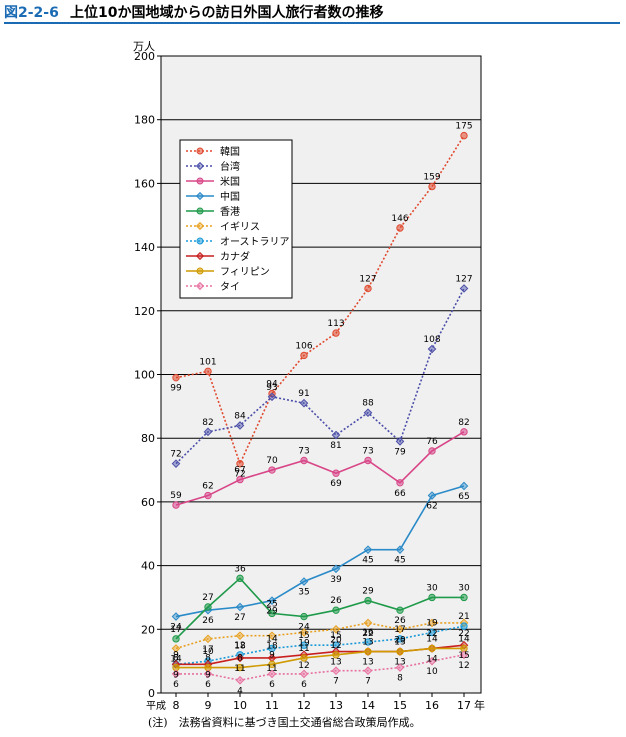 This screenshot has width=626, height=737. What do you see at coordinates (336, 484) in the screenshot?
I see `data-label: 69` at bounding box center [336, 484].